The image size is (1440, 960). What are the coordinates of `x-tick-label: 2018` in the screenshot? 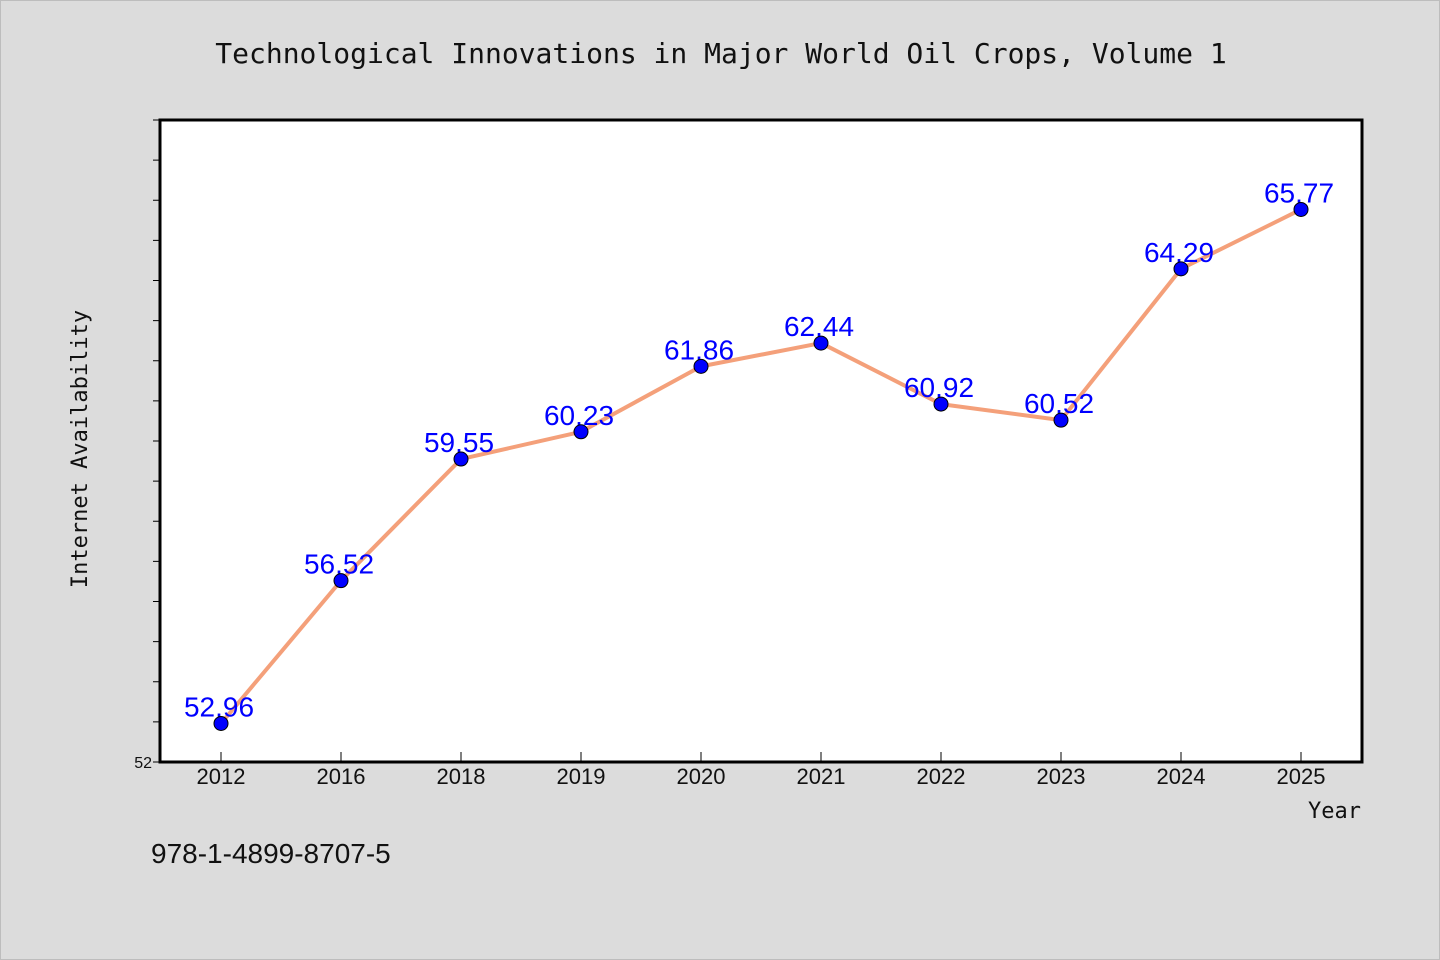 It's located at (461, 776).